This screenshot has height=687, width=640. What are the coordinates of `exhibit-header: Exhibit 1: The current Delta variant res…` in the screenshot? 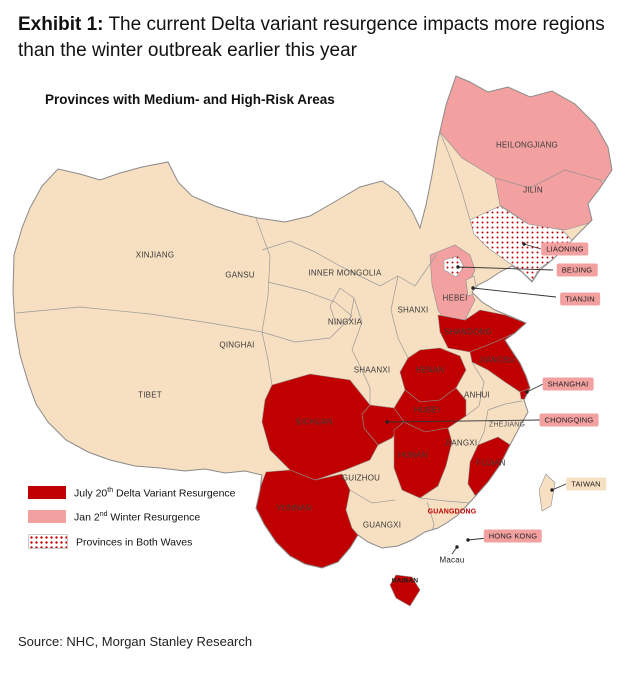 It's located at (320, 32).